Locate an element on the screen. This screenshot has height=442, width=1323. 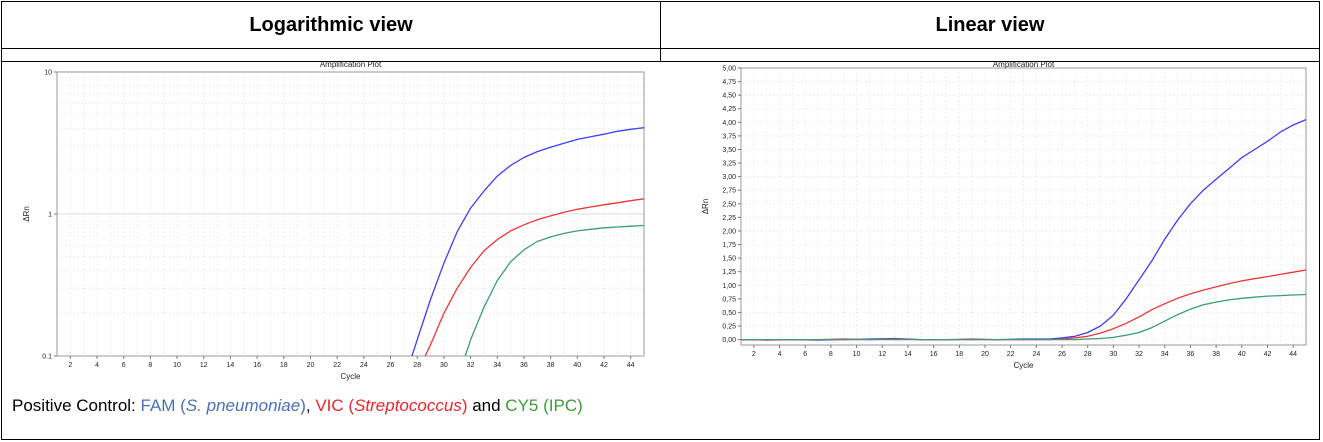
caption-vic-label: VIC ( is located at coordinates (335, 405).